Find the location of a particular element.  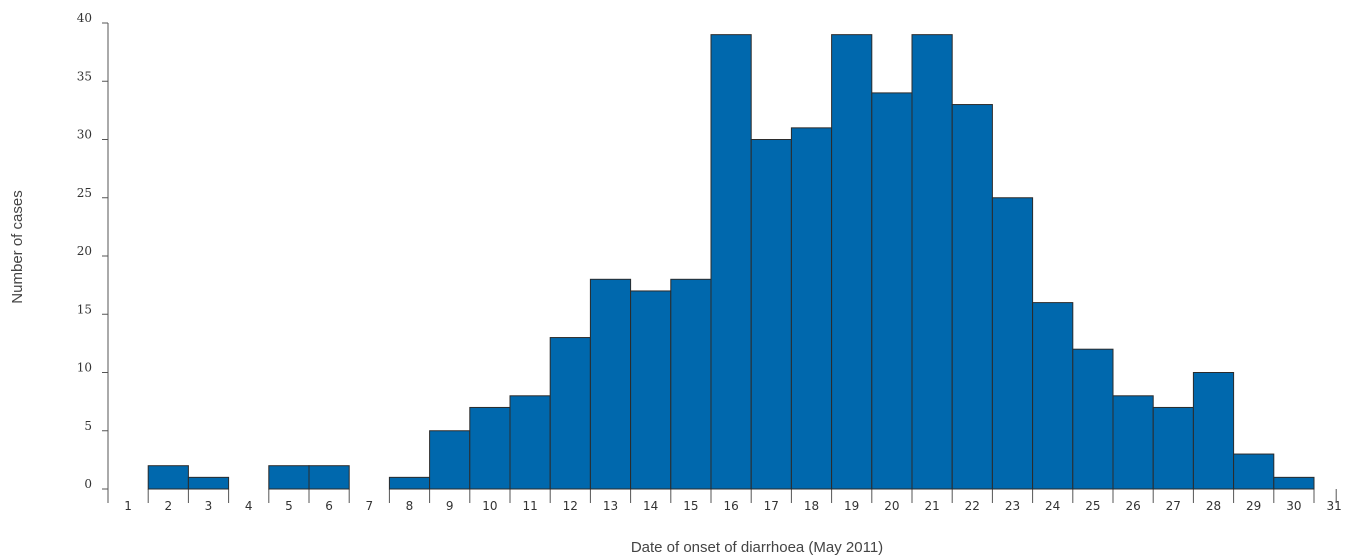

x-tick-label: 15 is located at coordinates (690, 506).